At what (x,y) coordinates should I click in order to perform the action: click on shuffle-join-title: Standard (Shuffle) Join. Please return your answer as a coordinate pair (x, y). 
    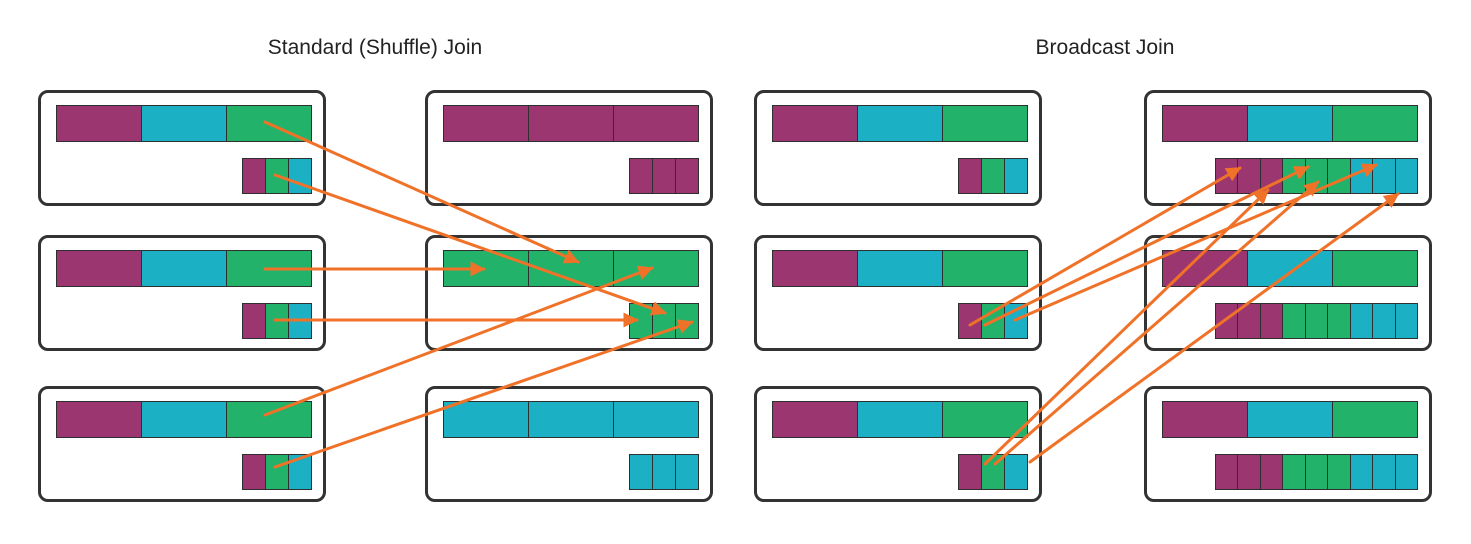
    Looking at the image, I should click on (375, 47).